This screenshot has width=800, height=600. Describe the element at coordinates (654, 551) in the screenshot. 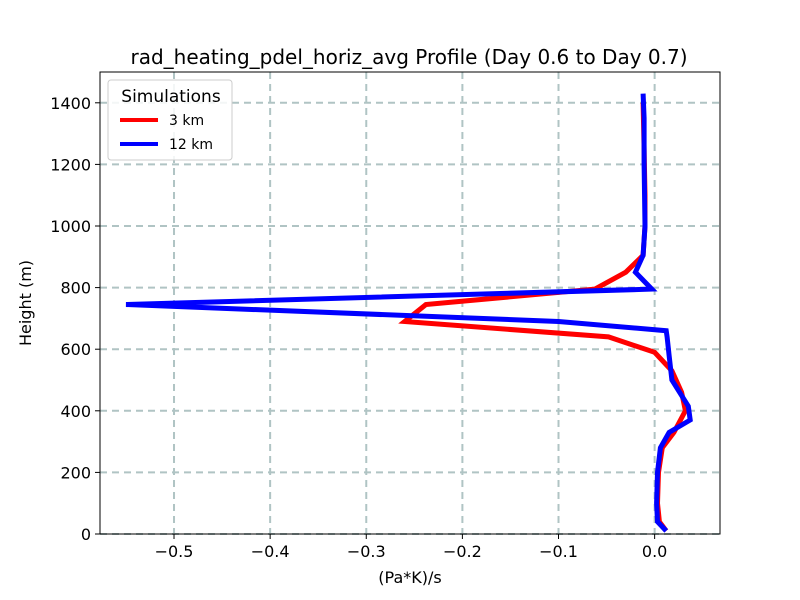

I see `x-tick-label: 0.0` at that location.